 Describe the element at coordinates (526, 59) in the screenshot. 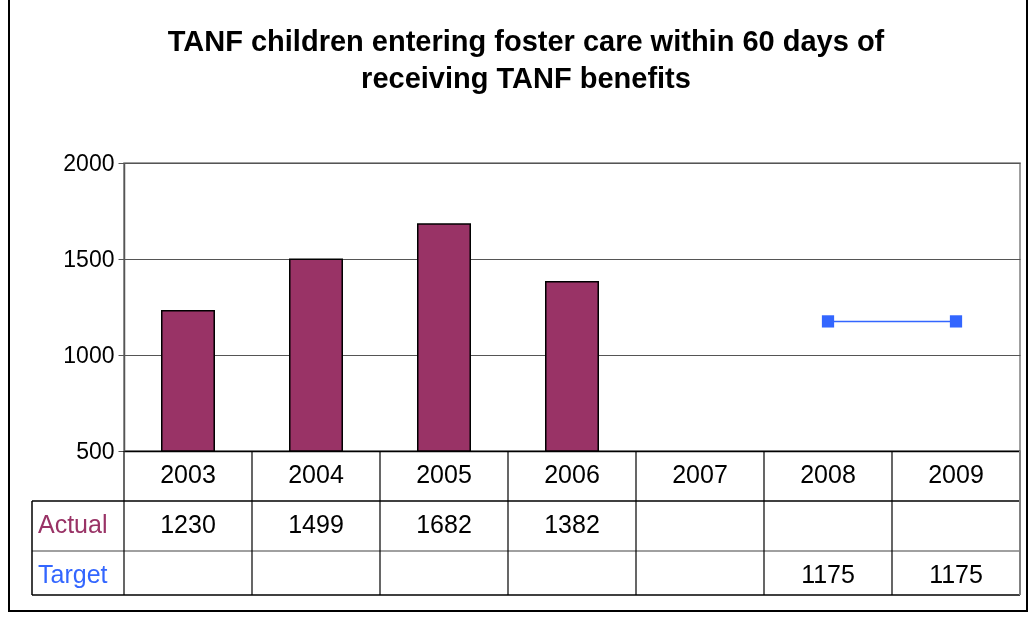

I see `chart-title: TANF children entering foster care within 60 days of receiving TANF benefits` at that location.